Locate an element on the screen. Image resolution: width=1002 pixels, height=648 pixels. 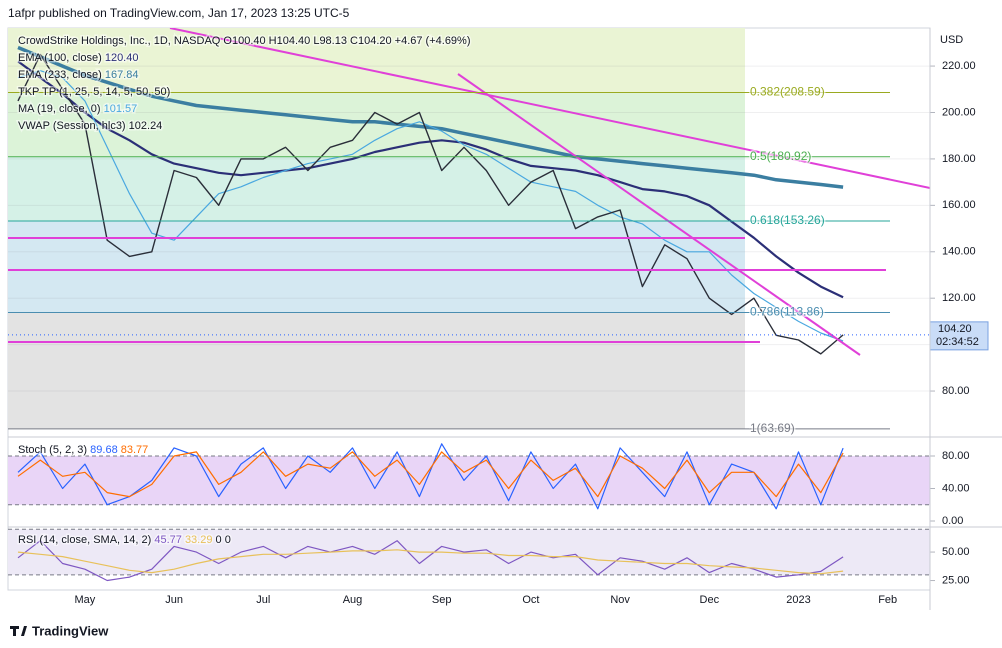
y-tick-label: 25.00 is located at coordinates (956, 580).